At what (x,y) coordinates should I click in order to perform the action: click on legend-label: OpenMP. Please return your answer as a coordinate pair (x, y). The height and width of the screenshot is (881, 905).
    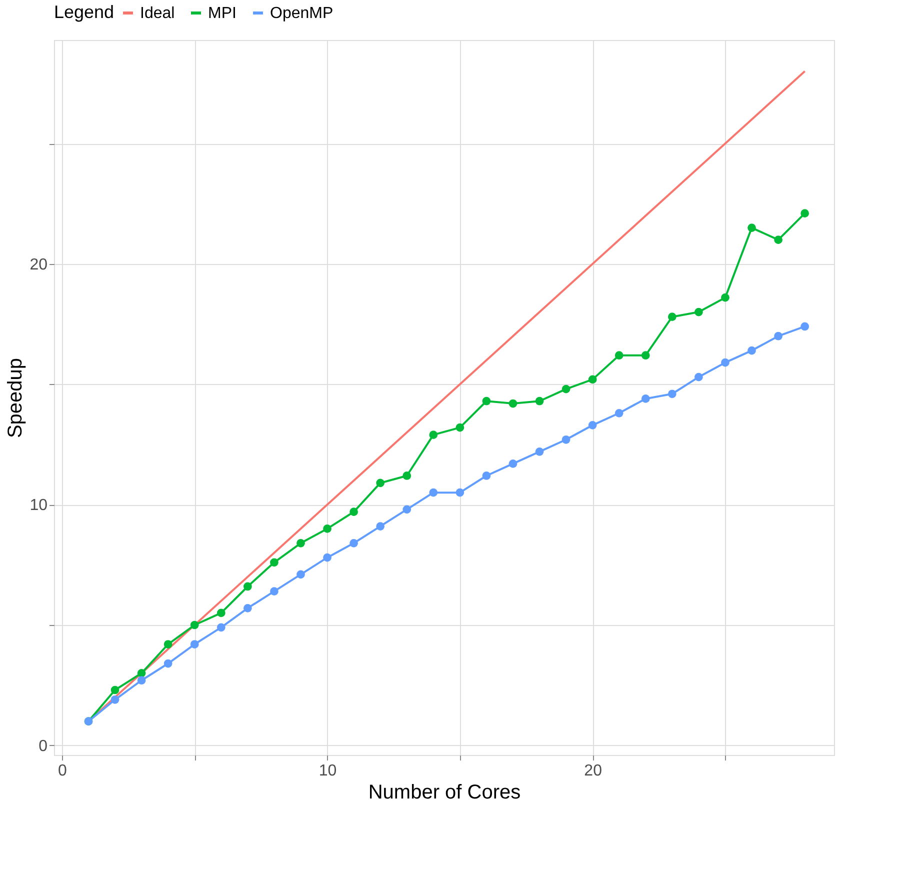
    Looking at the image, I should click on (302, 13).